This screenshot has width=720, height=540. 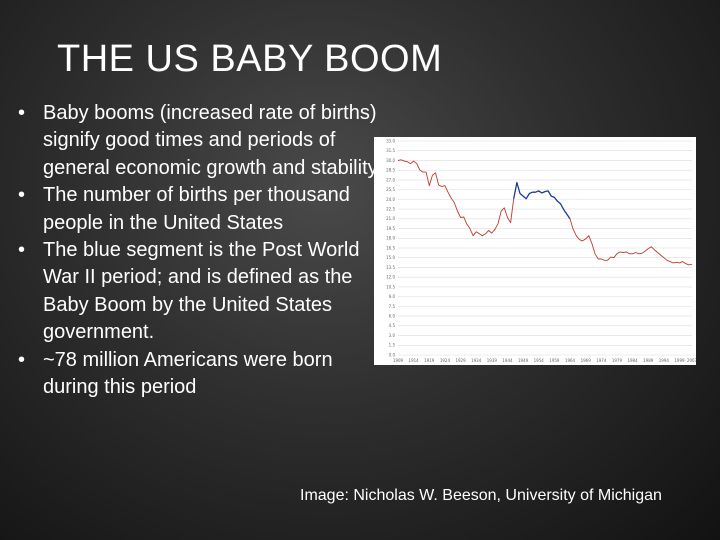 I want to click on y-tick-label: 7.5, so click(x=392, y=306).